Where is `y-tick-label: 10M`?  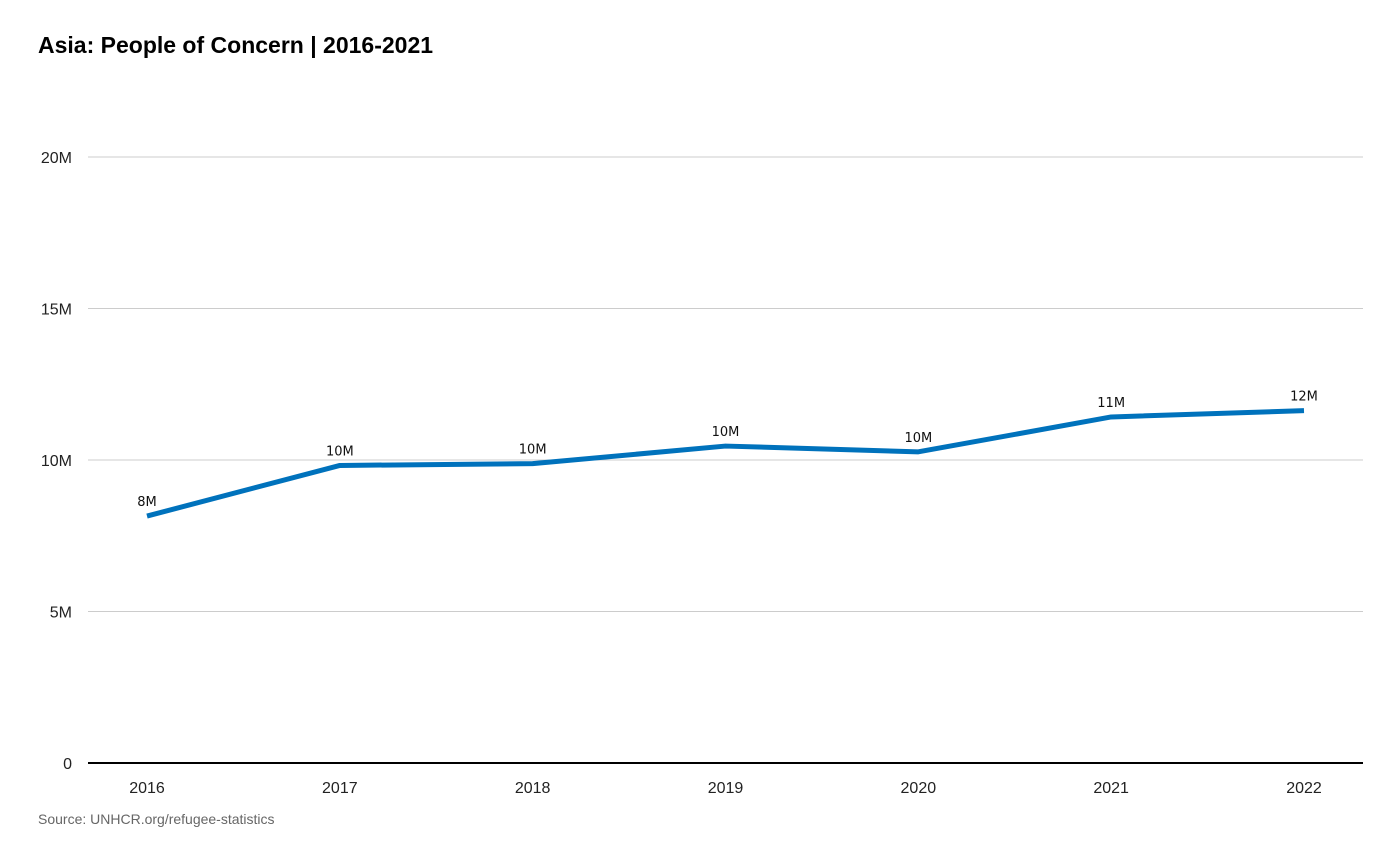 y-tick-label: 10M is located at coordinates (56, 461).